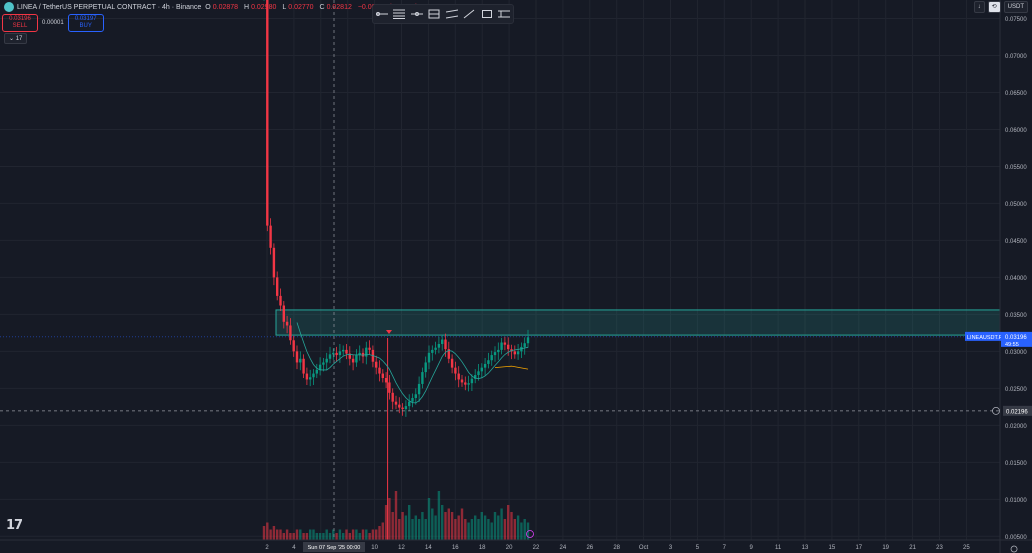 This screenshot has width=1032, height=553. I want to click on arrow-down-icon: ↓, so click(979, 7).